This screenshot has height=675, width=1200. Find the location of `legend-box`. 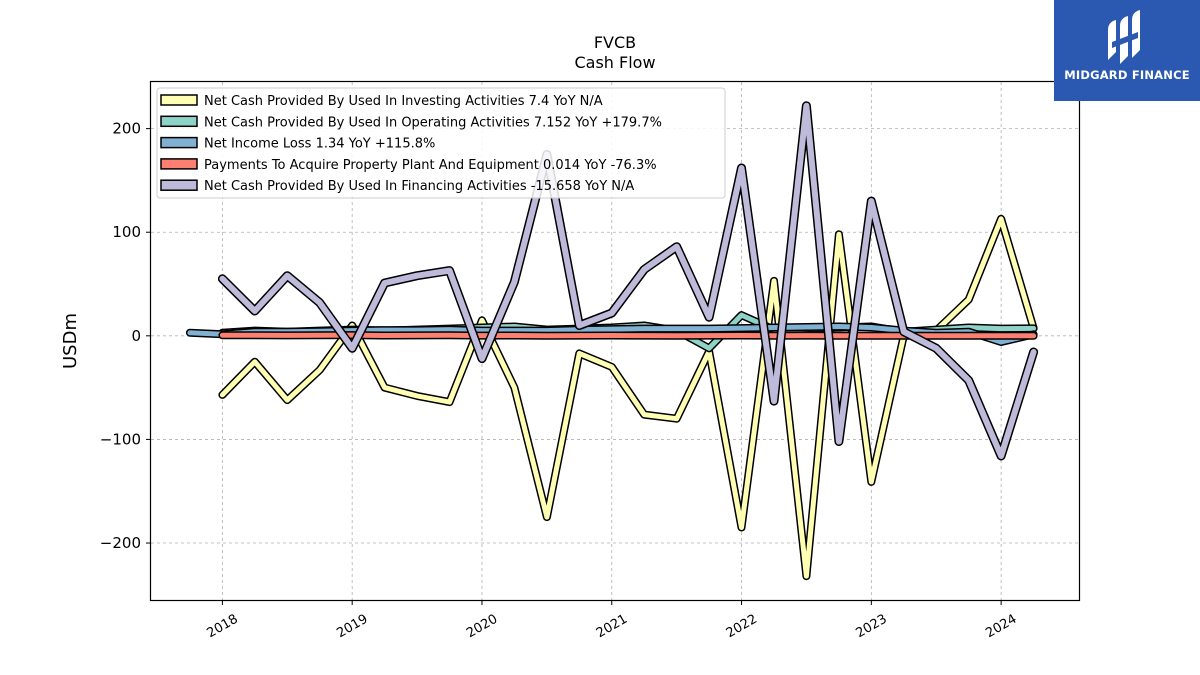

legend-box is located at coordinates (441, 143).